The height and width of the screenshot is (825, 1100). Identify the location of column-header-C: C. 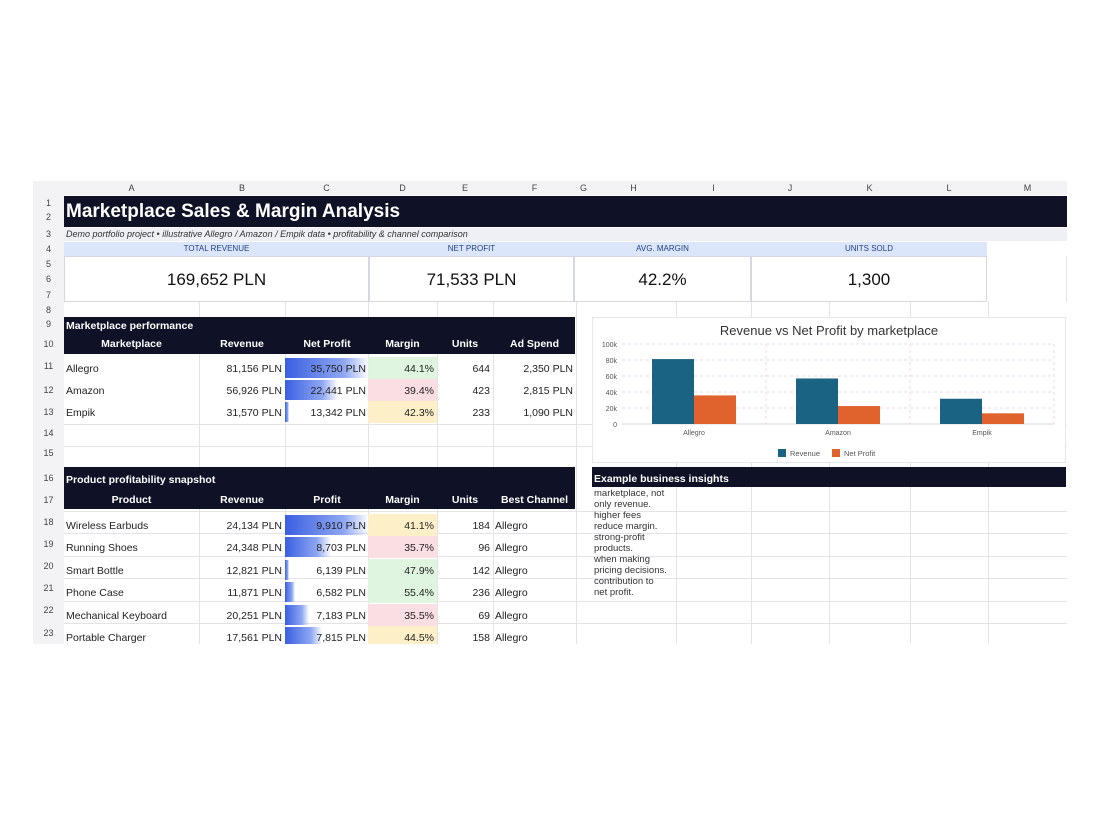
(326, 188).